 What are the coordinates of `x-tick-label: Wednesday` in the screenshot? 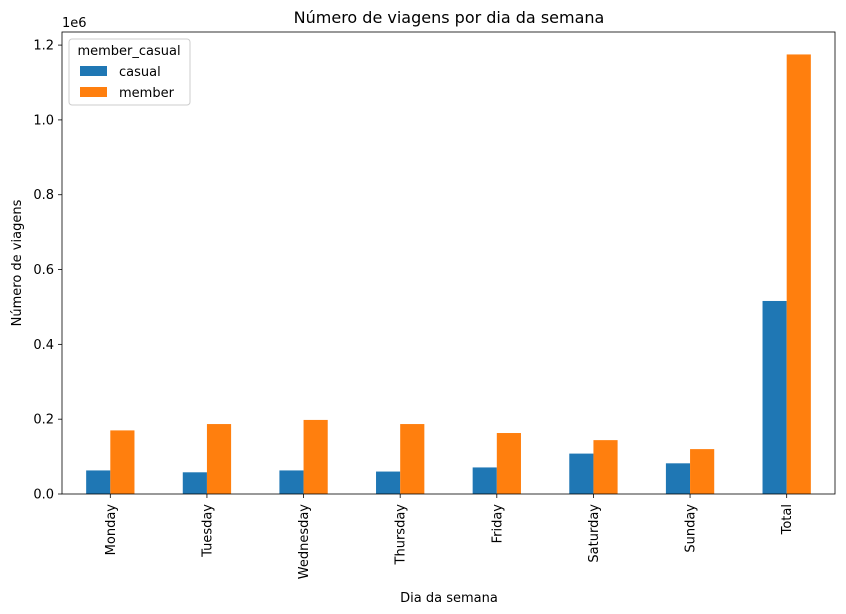 It's located at (304, 542).